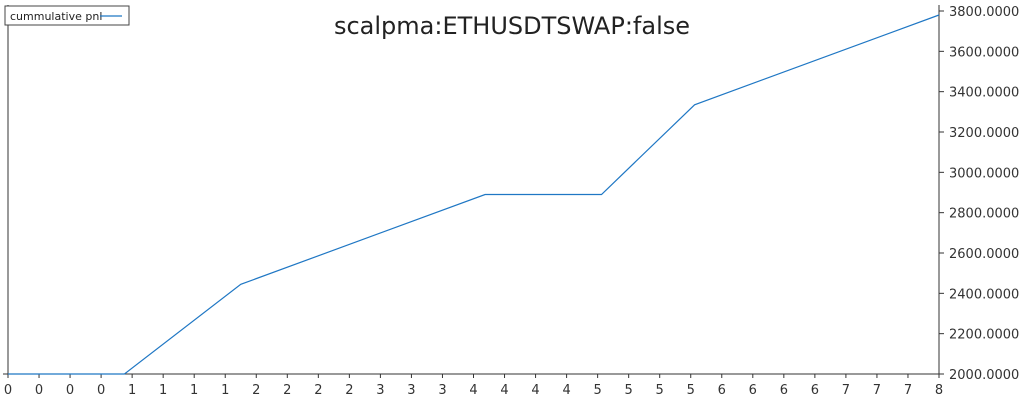  I want to click on y-tick-label: 2800.0000, so click(984, 214).